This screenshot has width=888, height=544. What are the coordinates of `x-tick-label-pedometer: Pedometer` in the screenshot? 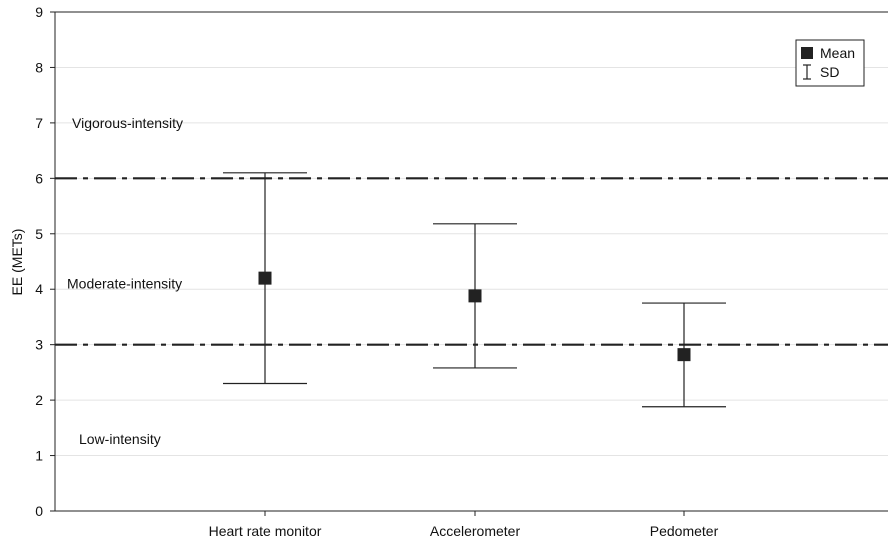 It's located at (684, 531).